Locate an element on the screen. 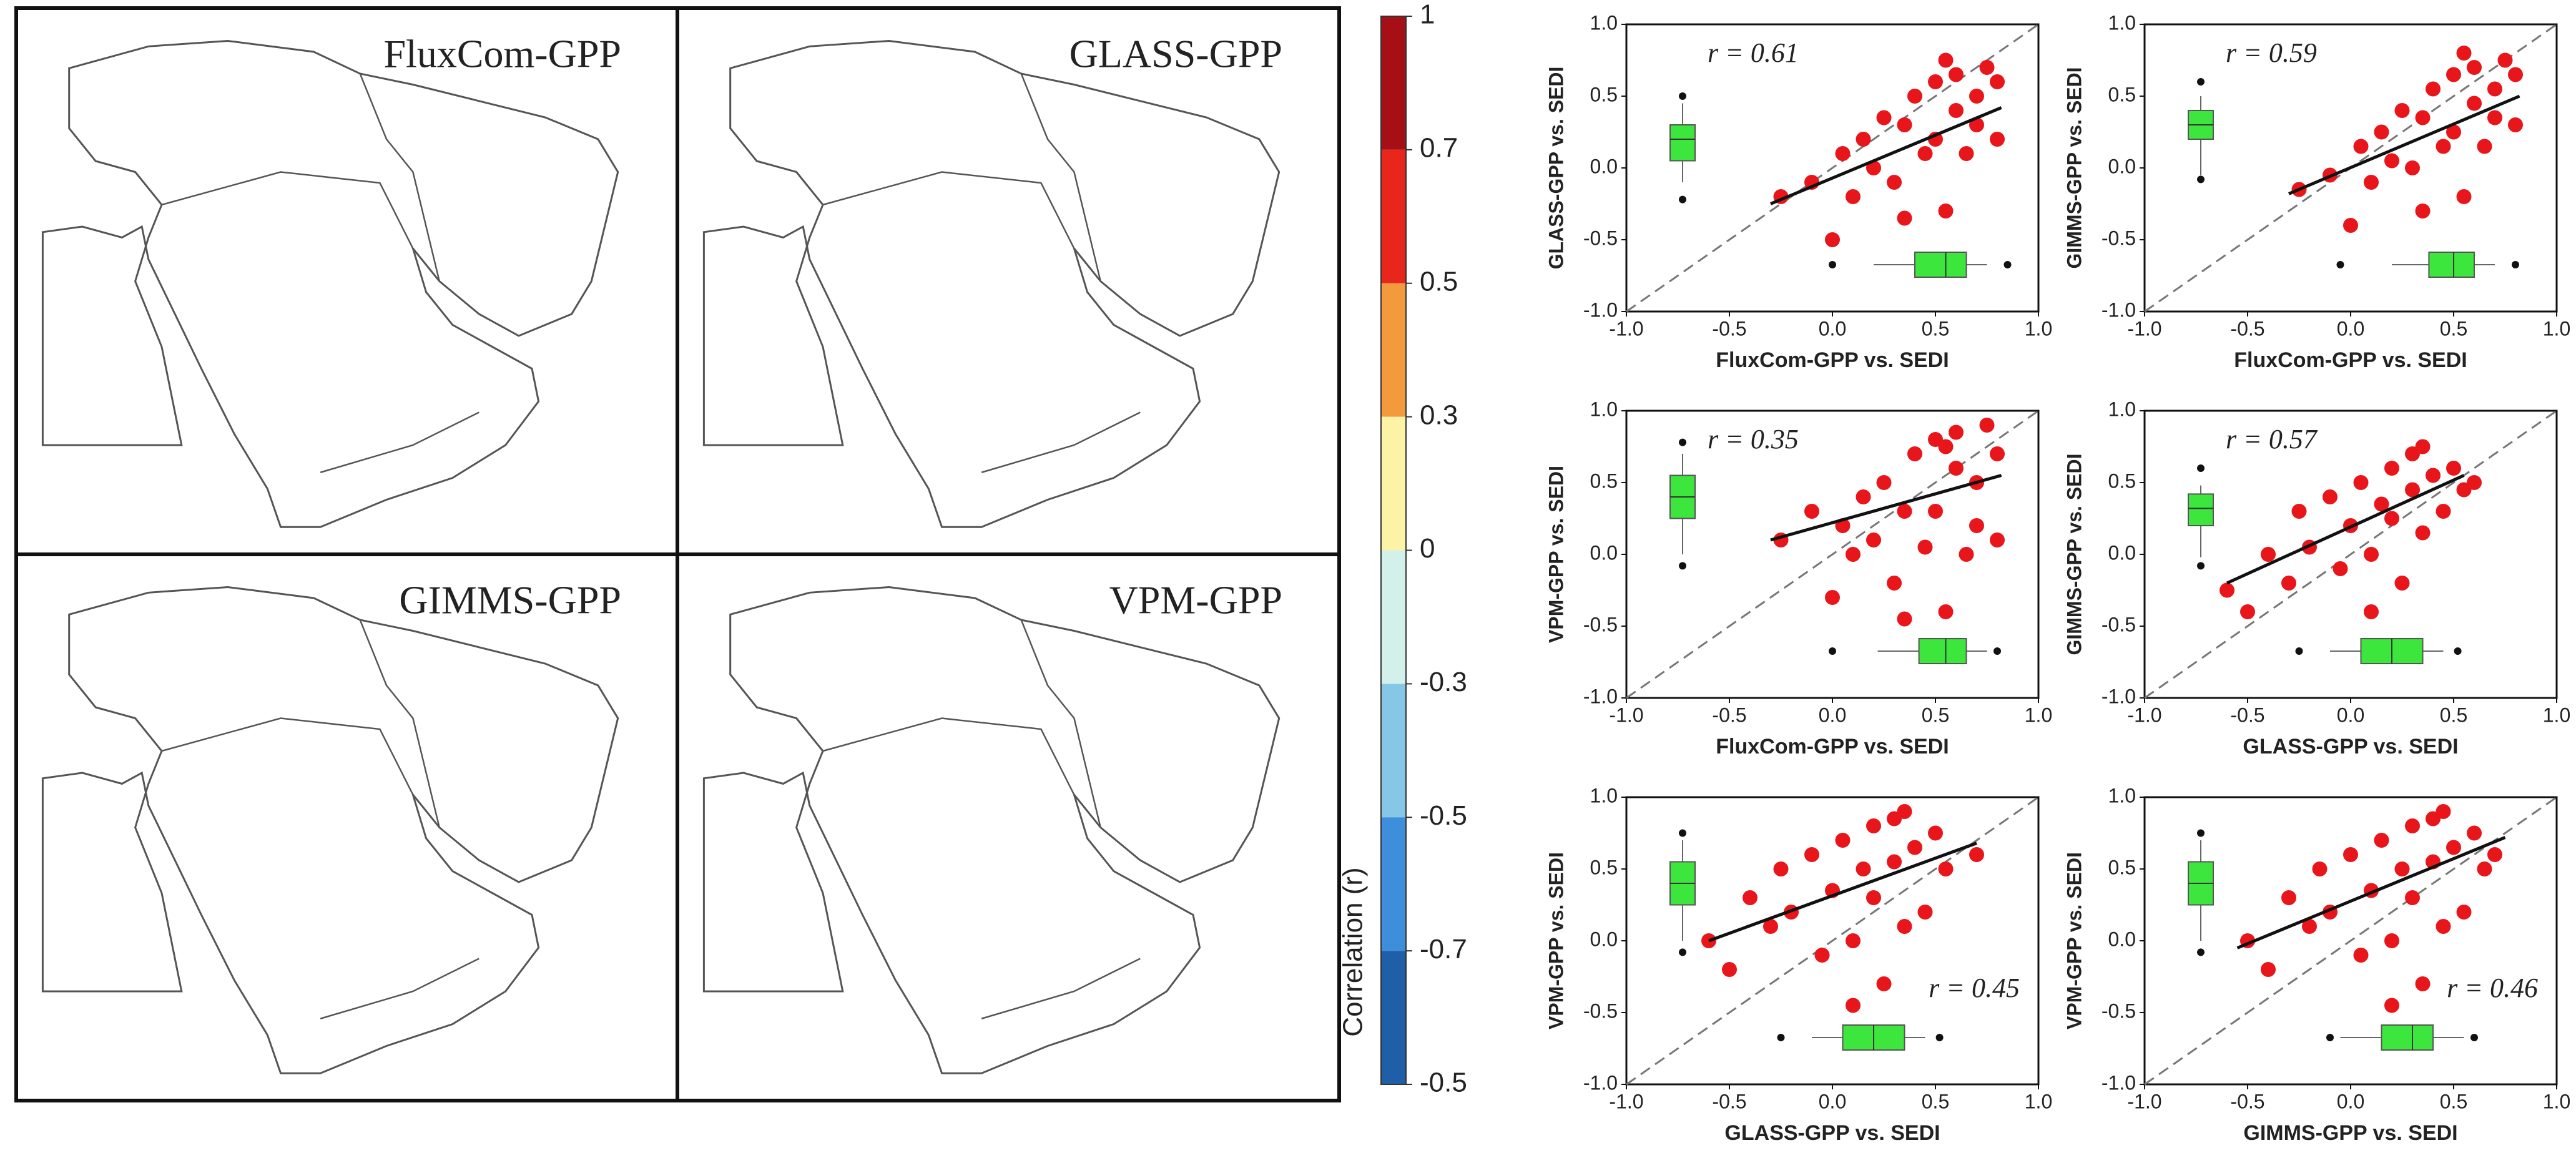 This screenshot has height=1173, width=2576. y-tick-label: -0.5 is located at coordinates (1600, 238).